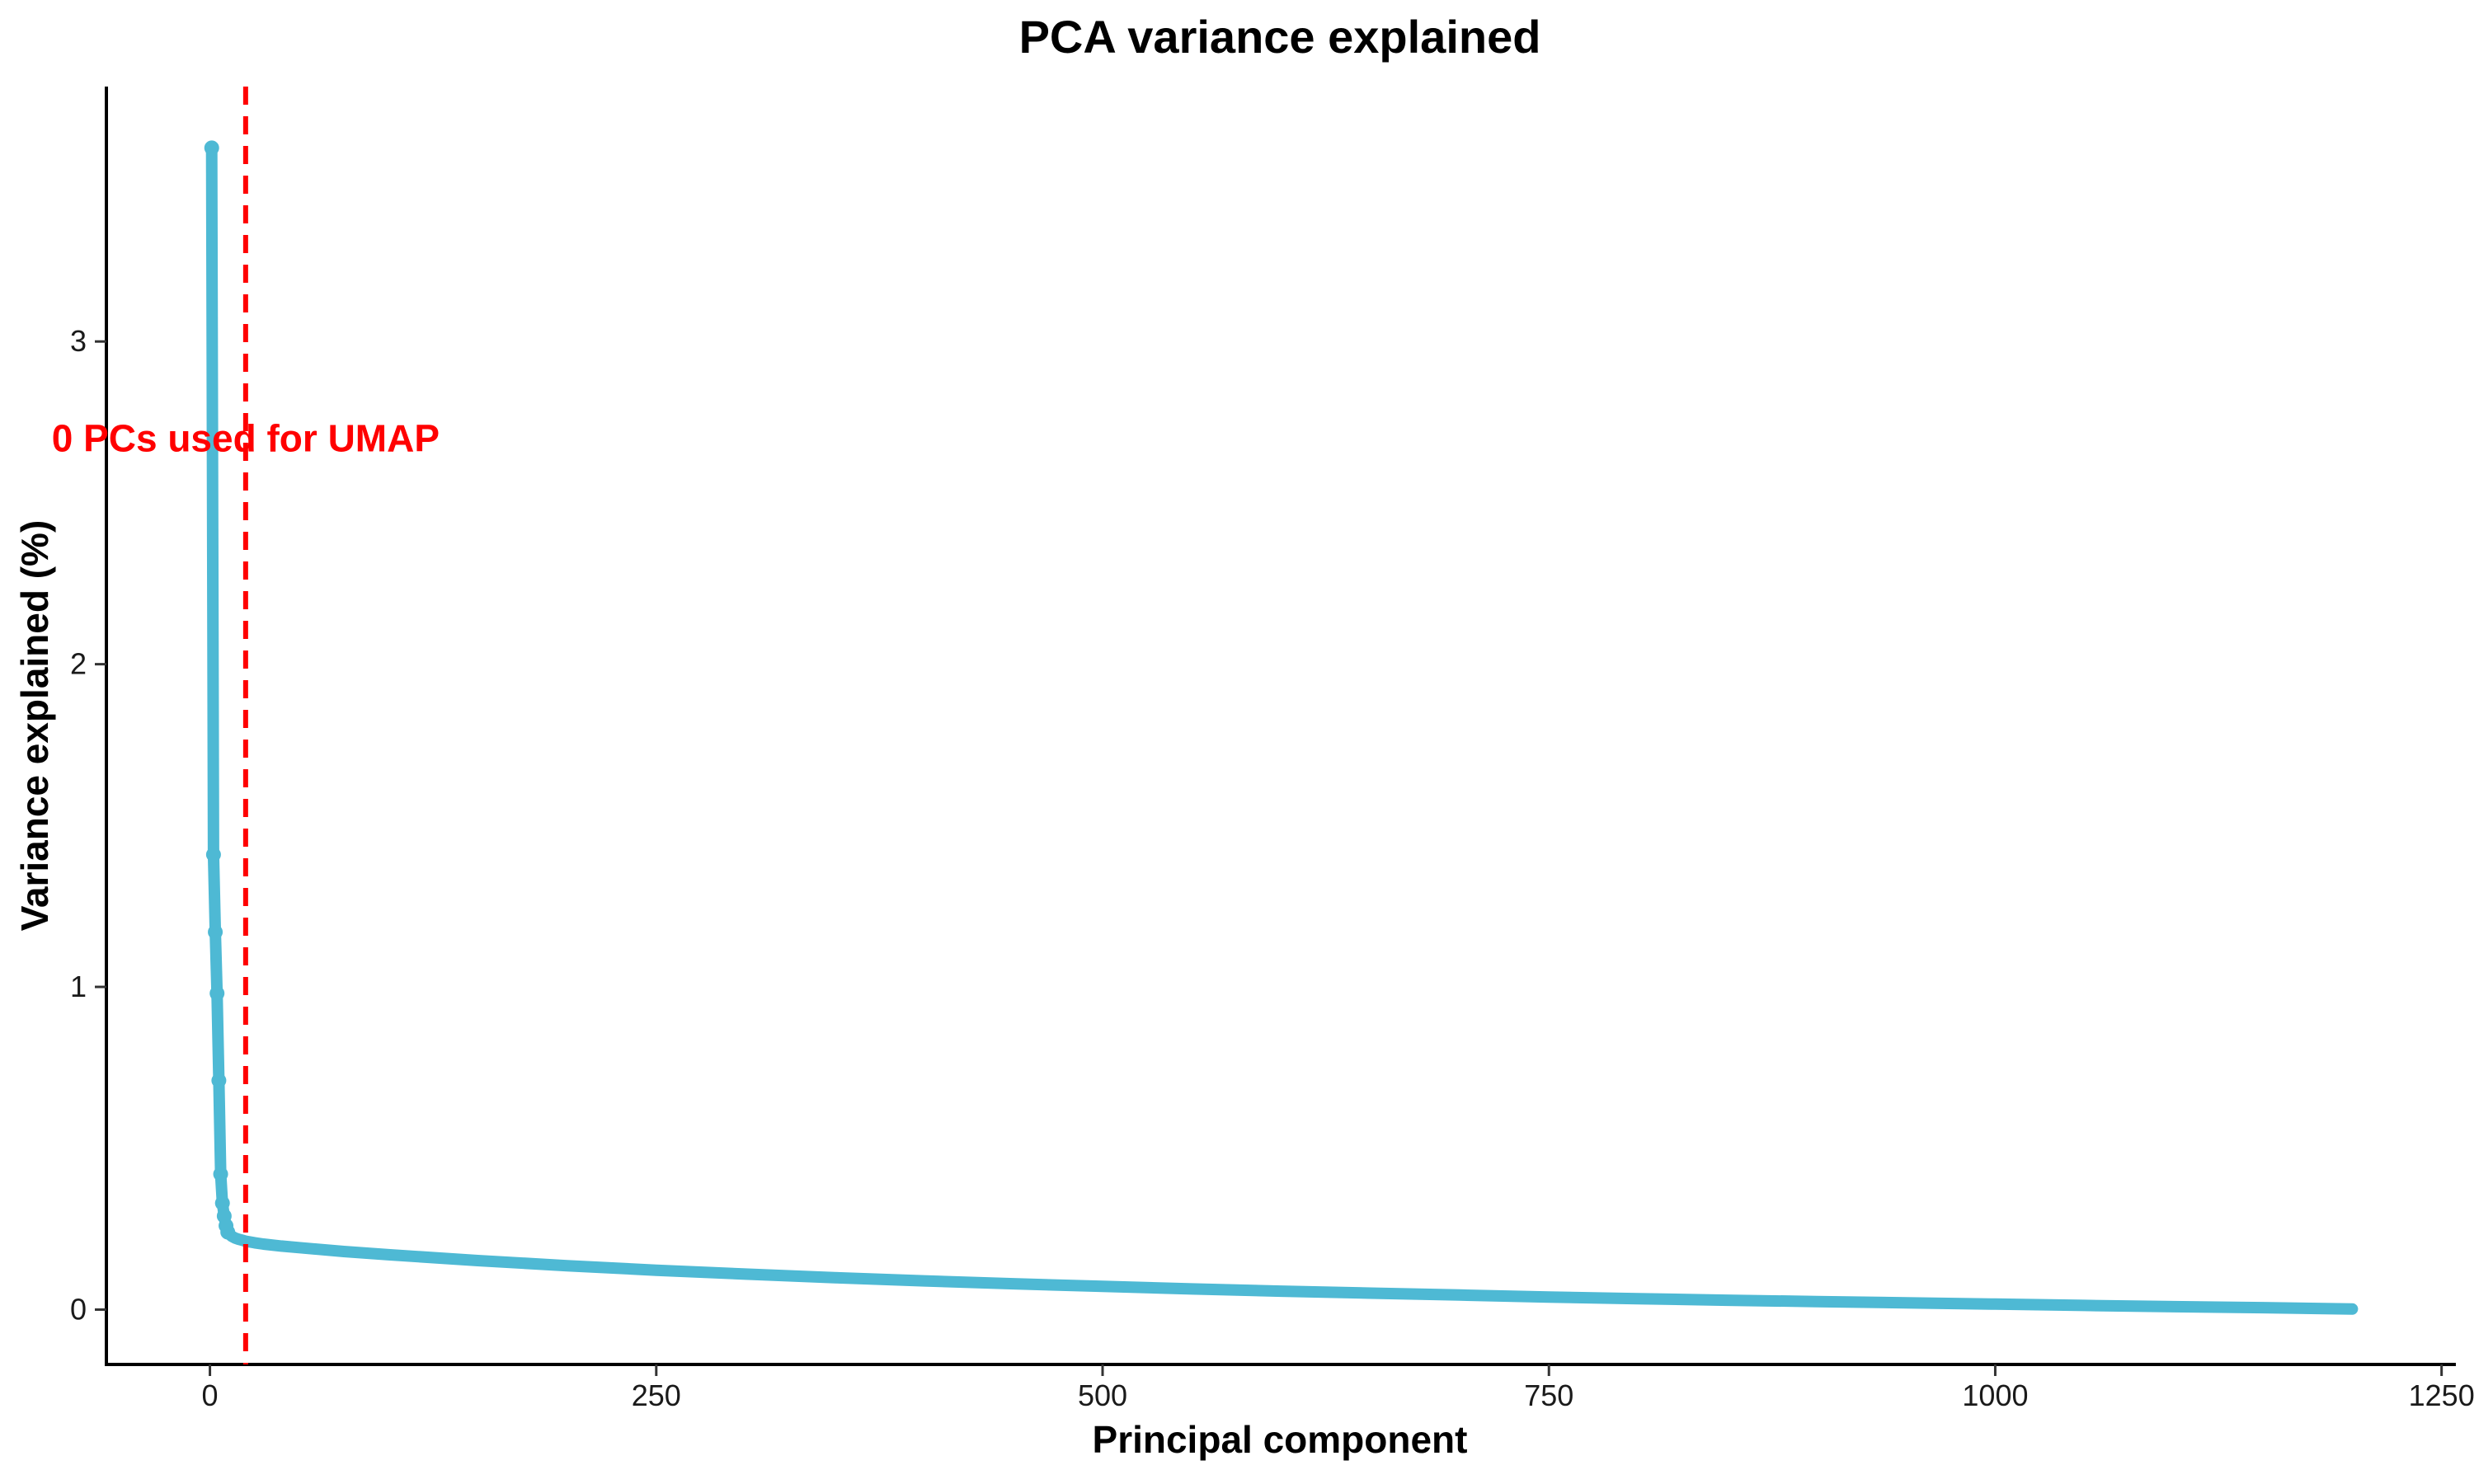 This screenshot has width=2474, height=1484. I want to click on chart-title: PCA variance explained, so click(1280, 37).